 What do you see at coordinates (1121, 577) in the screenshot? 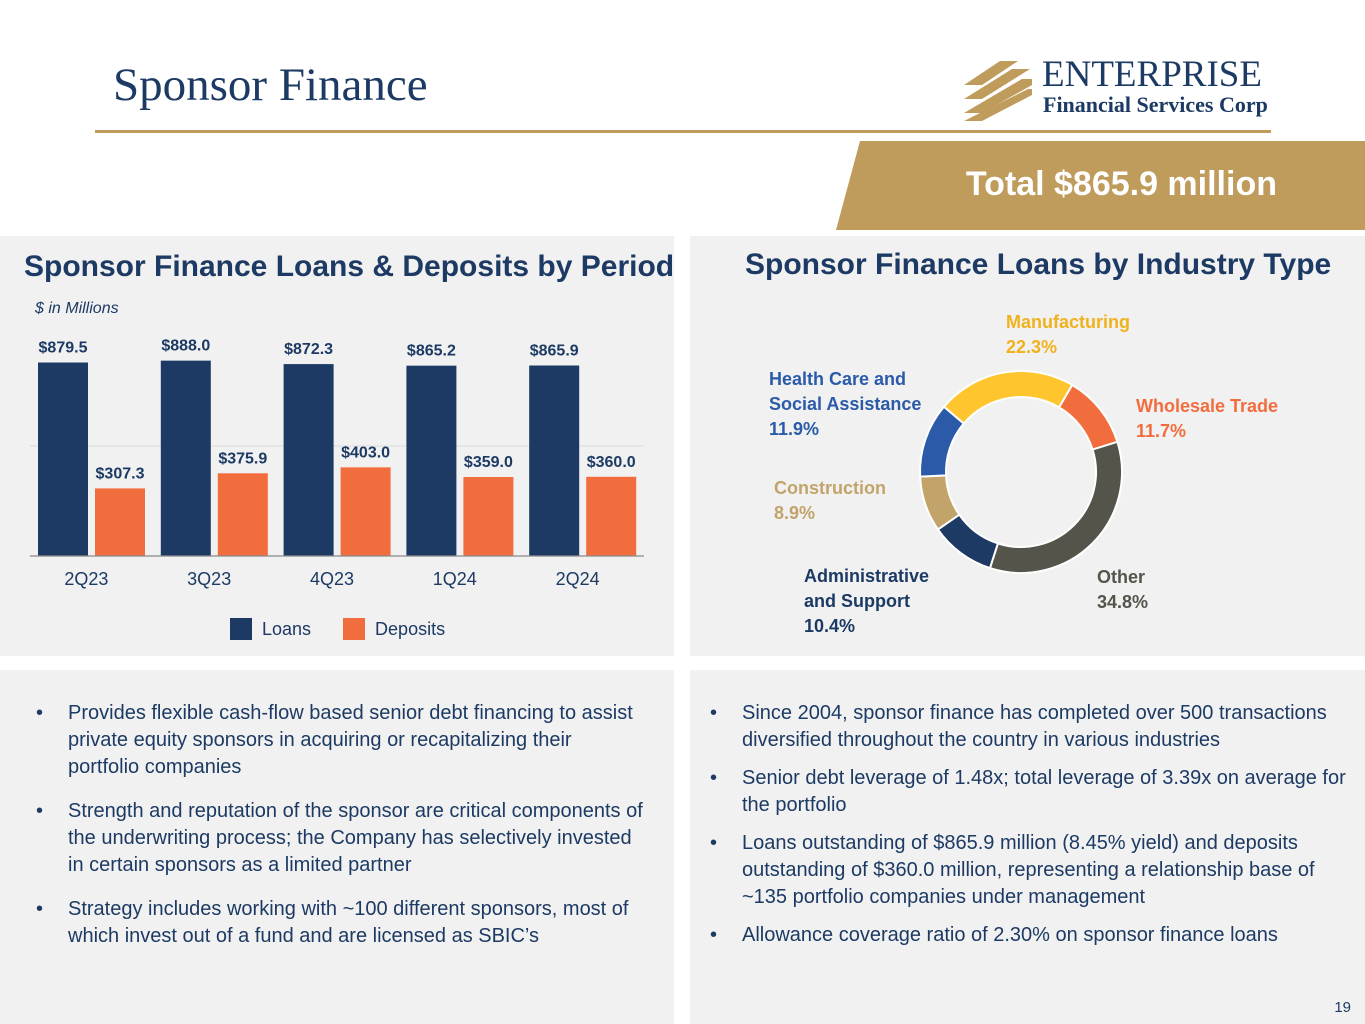
I see `label-other-name: Other` at bounding box center [1121, 577].